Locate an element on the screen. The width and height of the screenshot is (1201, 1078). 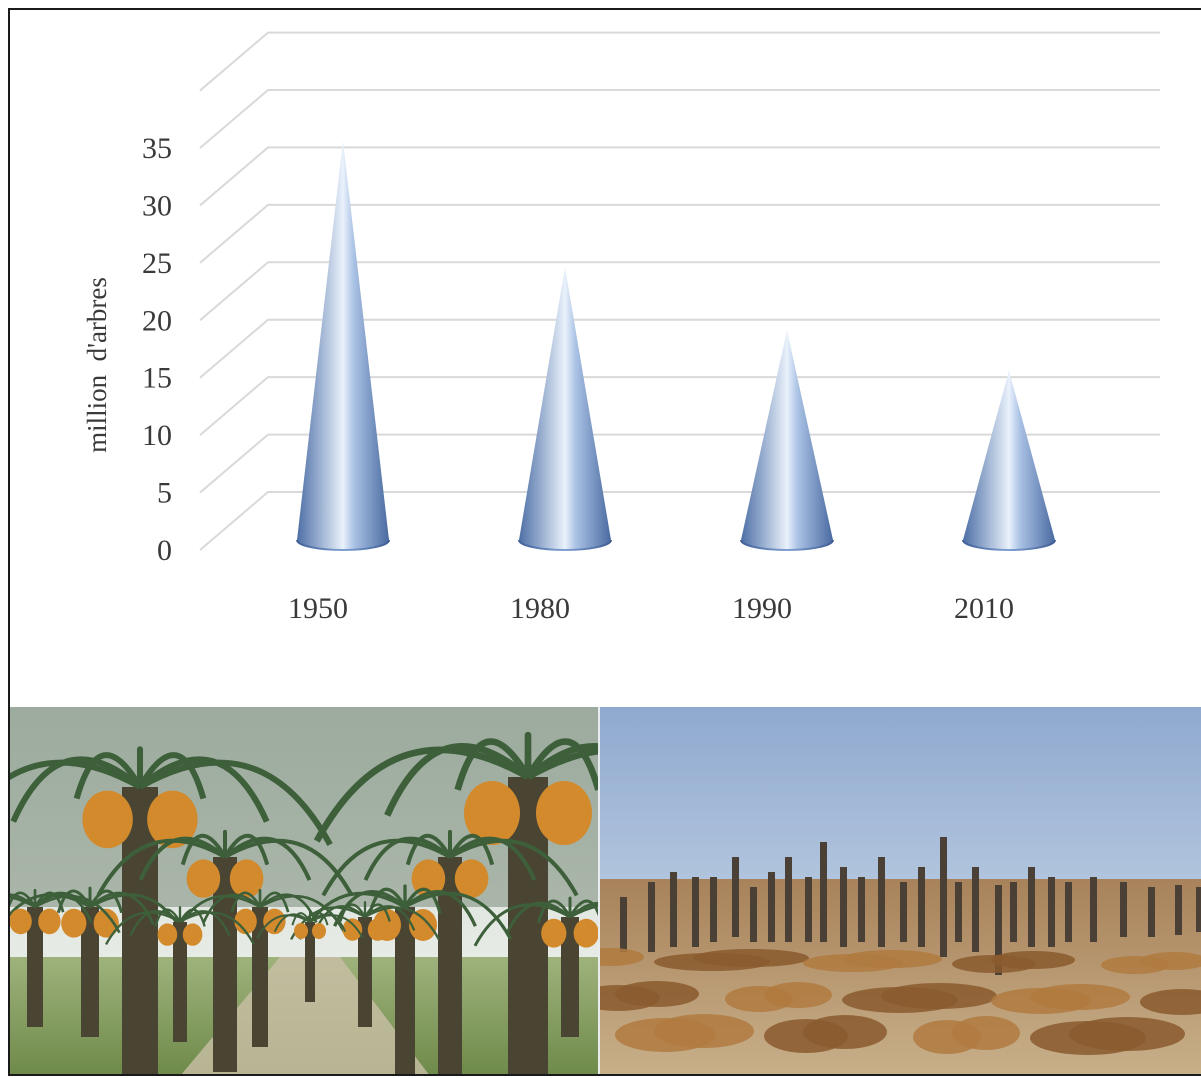
y-tick-label: 35 is located at coordinates (157, 148).